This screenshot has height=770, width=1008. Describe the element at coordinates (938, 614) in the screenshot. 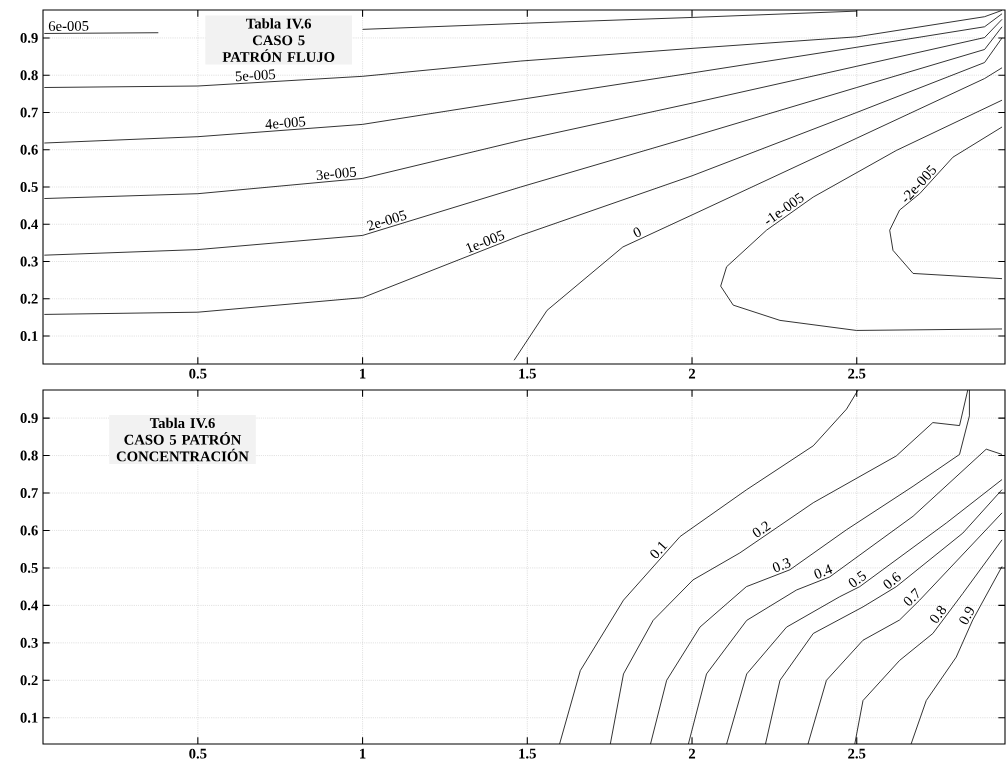

I see `text: 0.8` at that location.